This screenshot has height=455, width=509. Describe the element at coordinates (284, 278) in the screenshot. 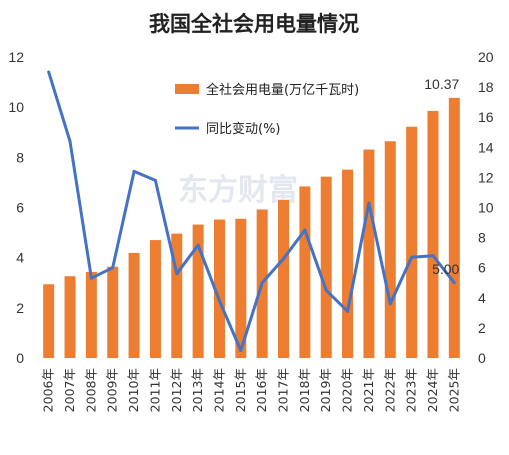

I see `bar-2017年` at that location.